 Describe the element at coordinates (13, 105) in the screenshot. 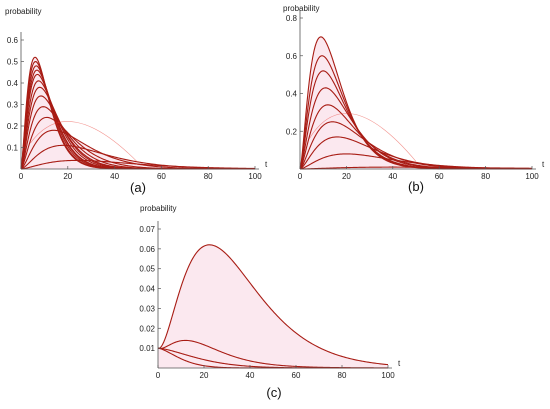

I see `y-tick-label: 0.3` at that location.